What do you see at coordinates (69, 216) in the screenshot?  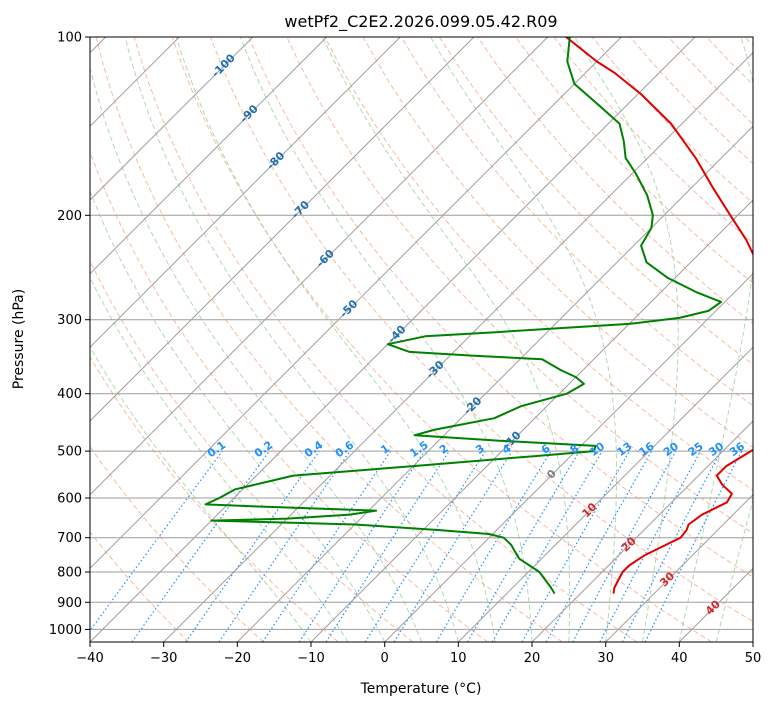 I see `y-tick-label: 200` at bounding box center [69, 216].